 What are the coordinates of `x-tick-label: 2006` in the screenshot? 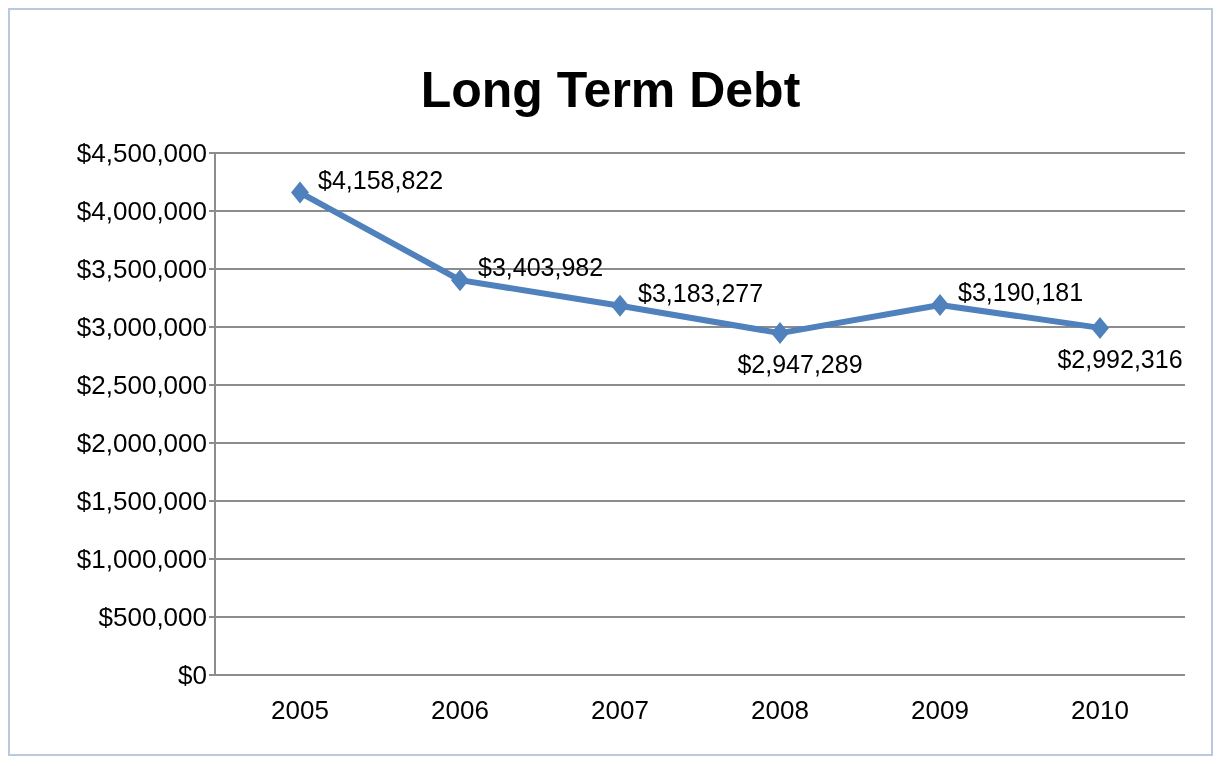 It's located at (460, 710).